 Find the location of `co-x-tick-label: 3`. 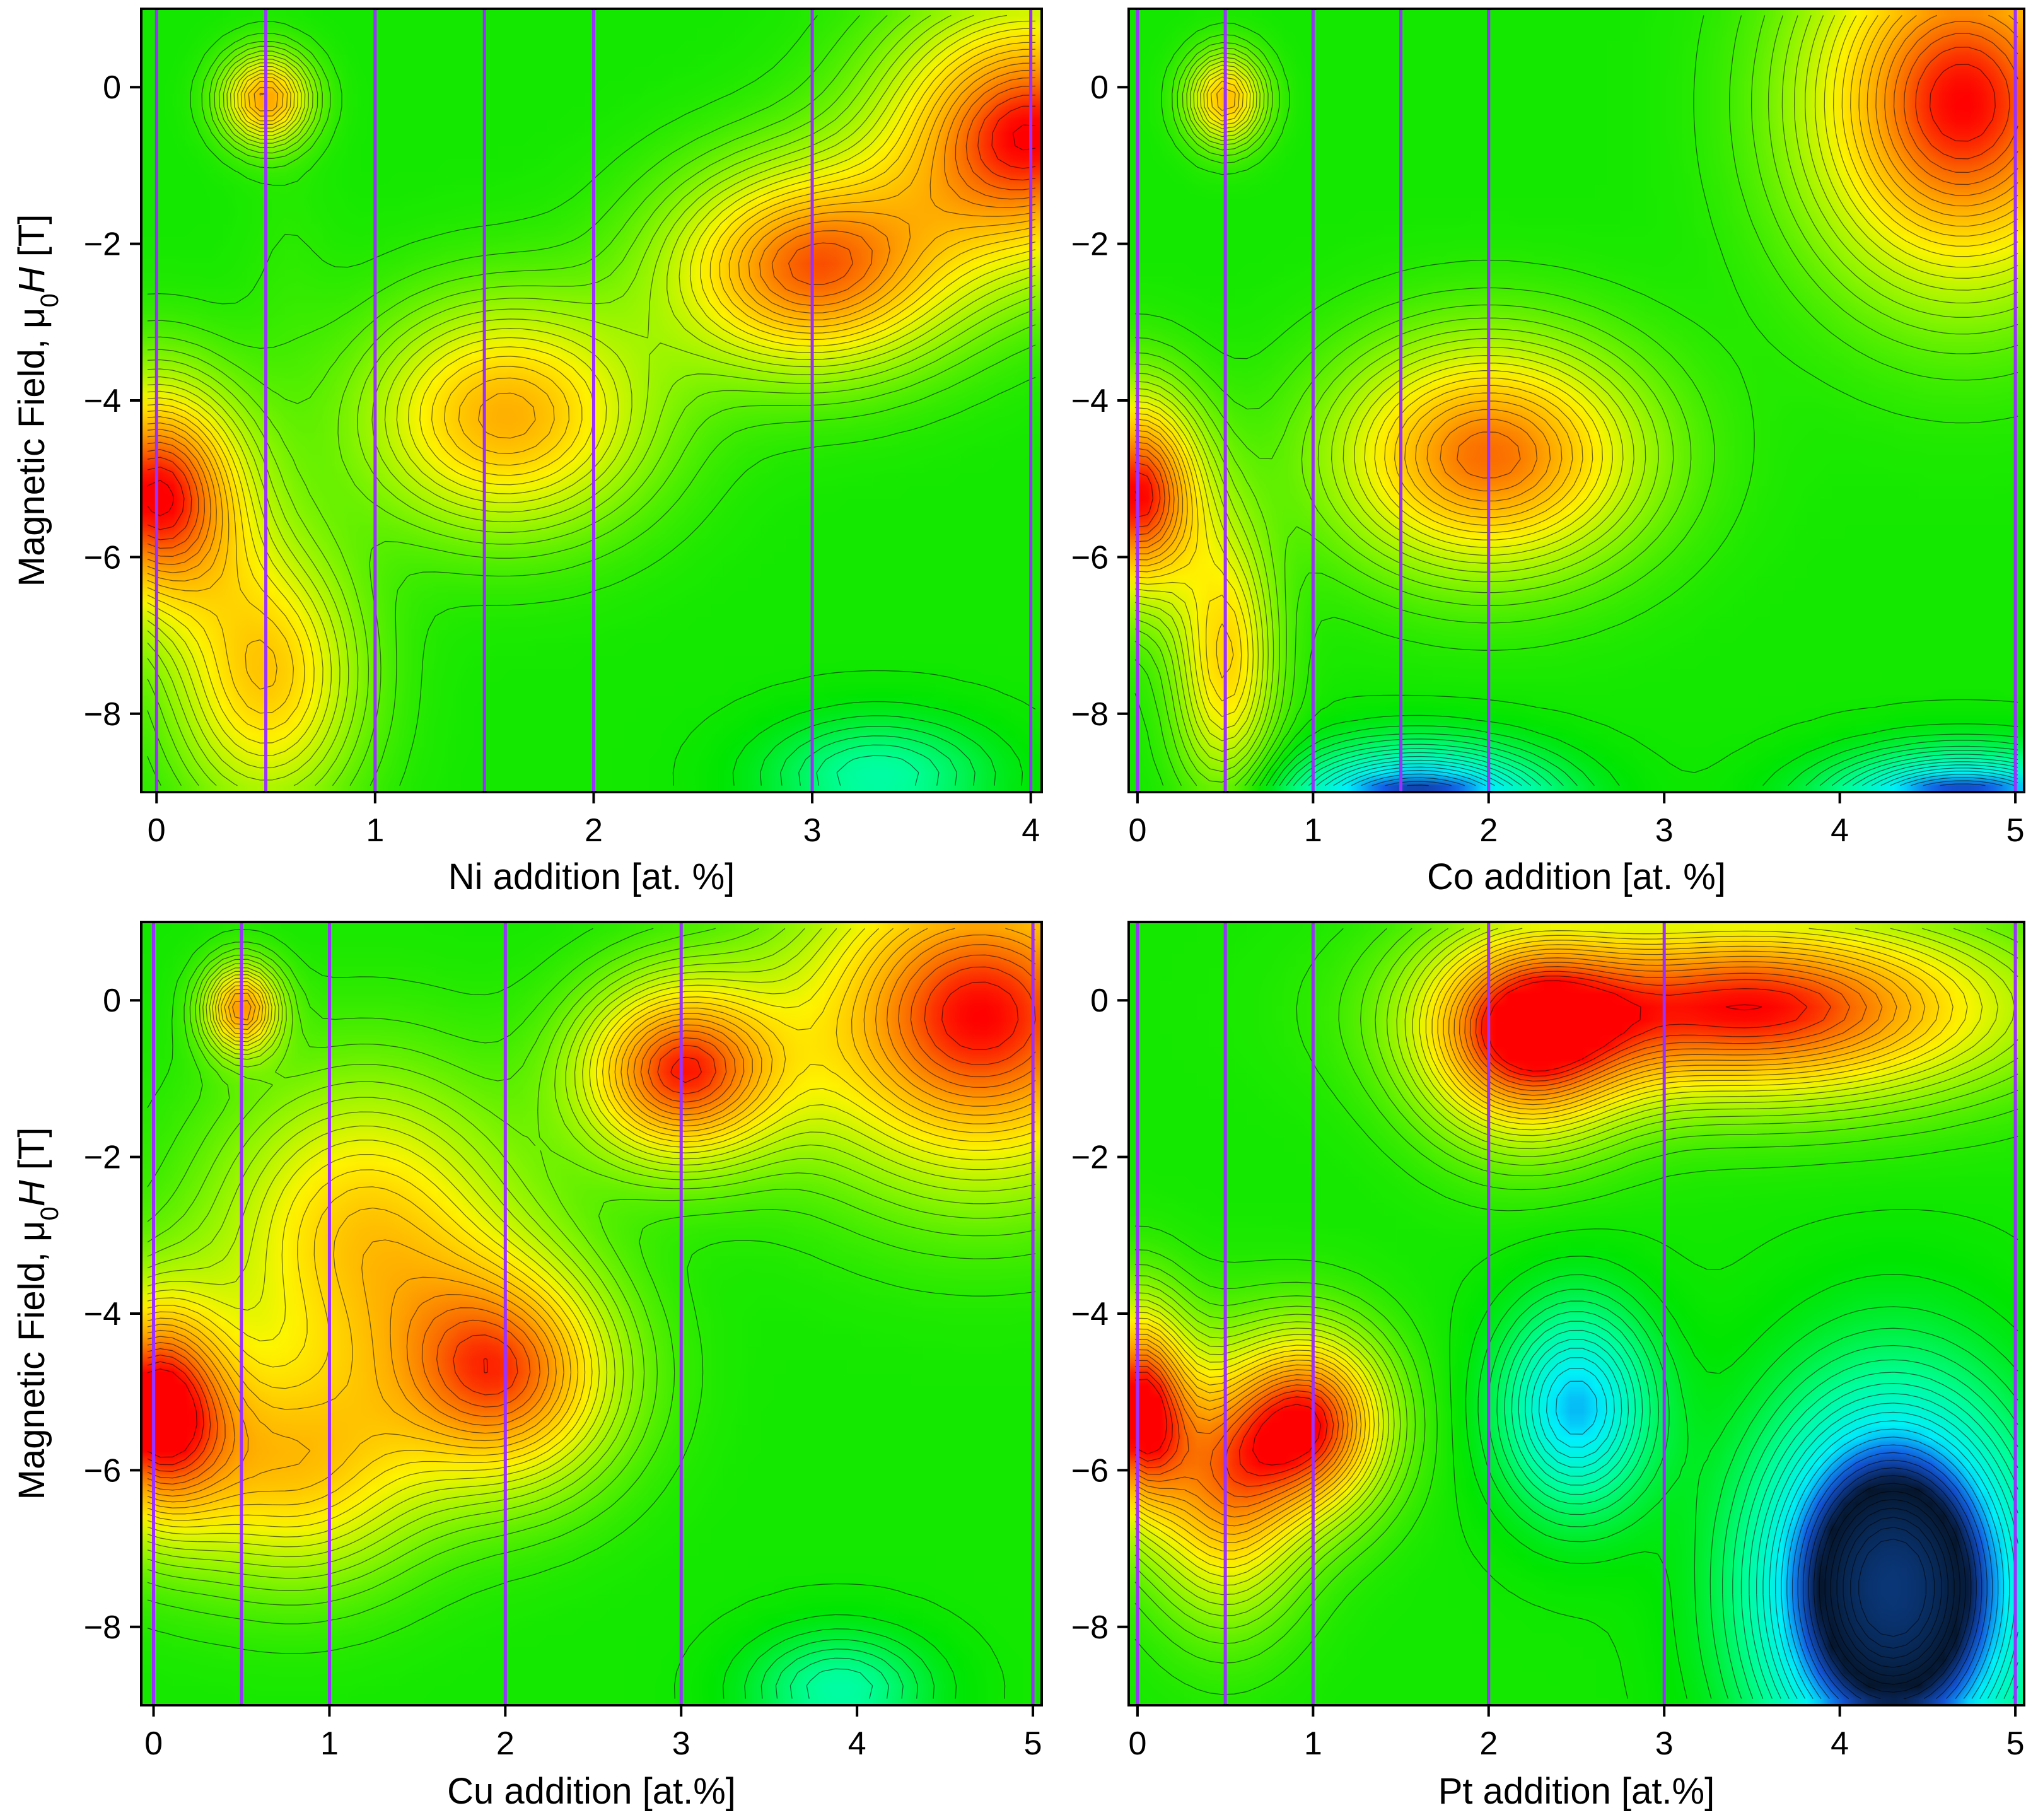

co-x-tick-label: 3 is located at coordinates (1664, 830).